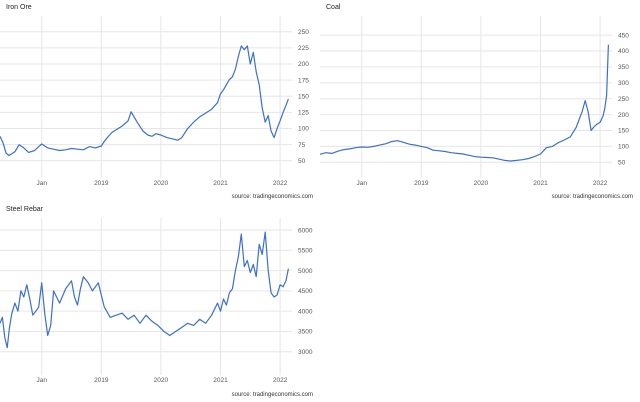 This screenshot has height=402, width=640. Describe the element at coordinates (302, 145) in the screenshot. I see `y-tick-label: 75` at that location.